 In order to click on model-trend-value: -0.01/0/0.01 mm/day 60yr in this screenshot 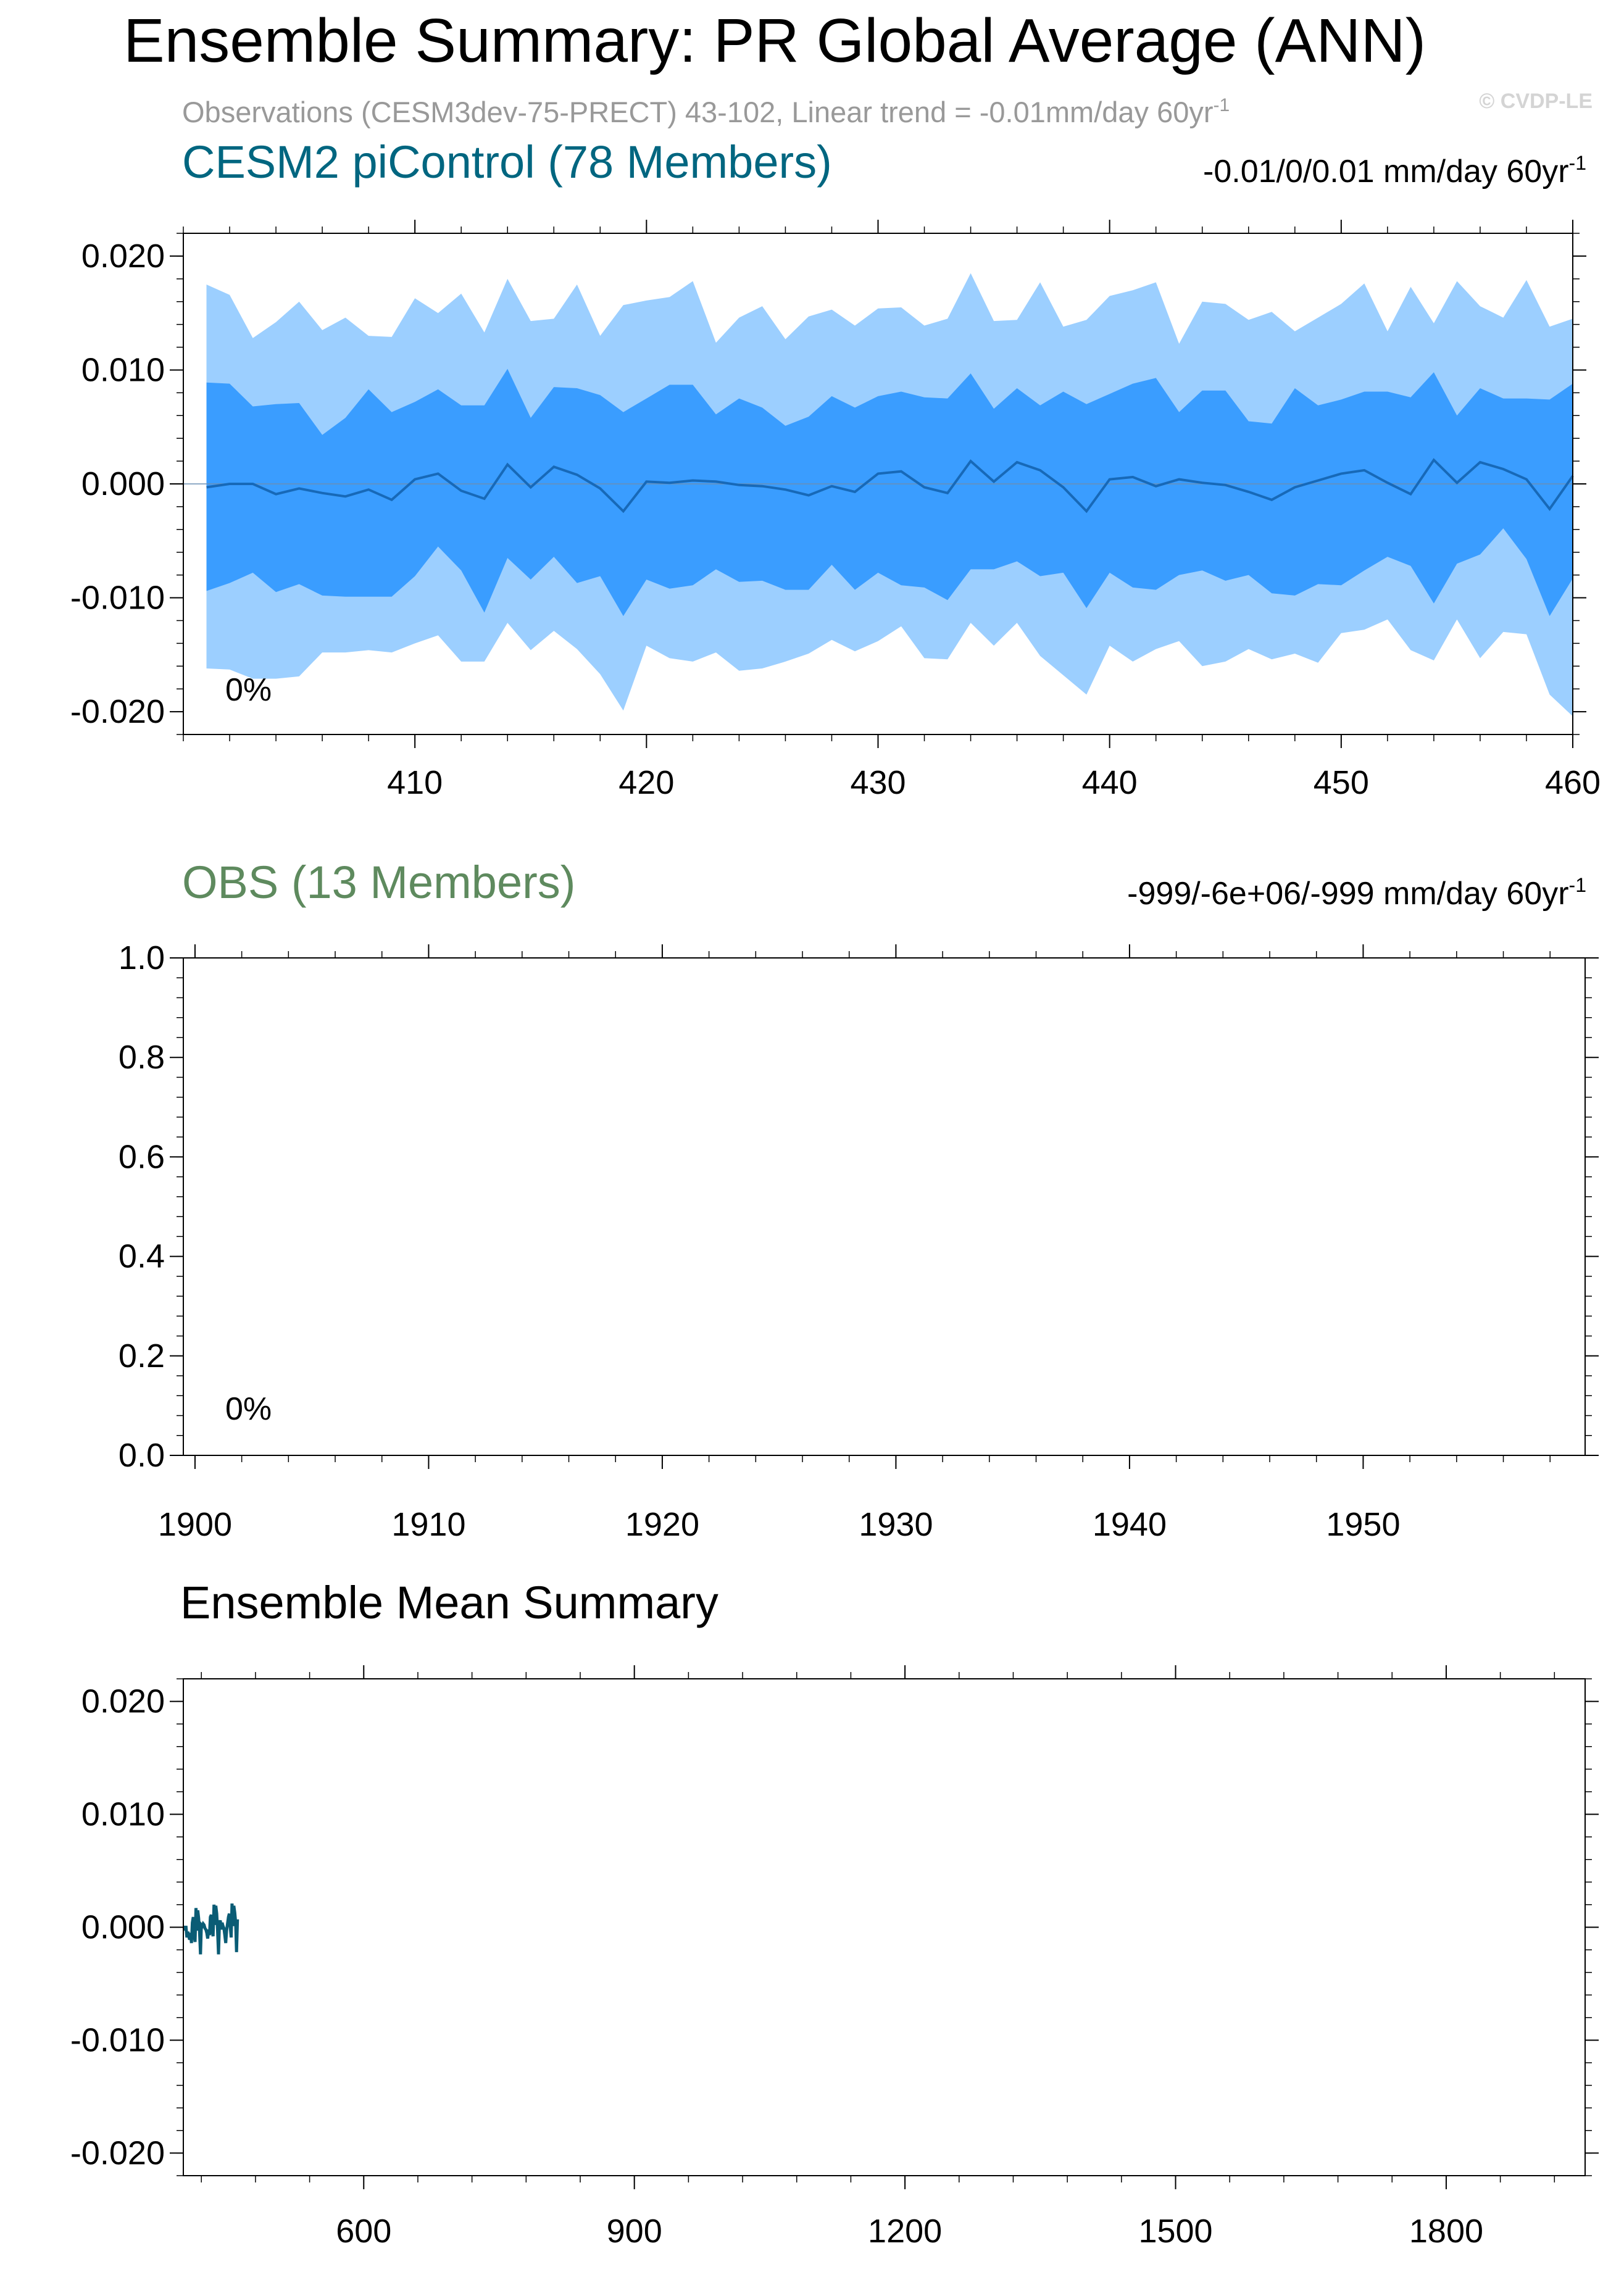, I will do `click(1386, 171)`.